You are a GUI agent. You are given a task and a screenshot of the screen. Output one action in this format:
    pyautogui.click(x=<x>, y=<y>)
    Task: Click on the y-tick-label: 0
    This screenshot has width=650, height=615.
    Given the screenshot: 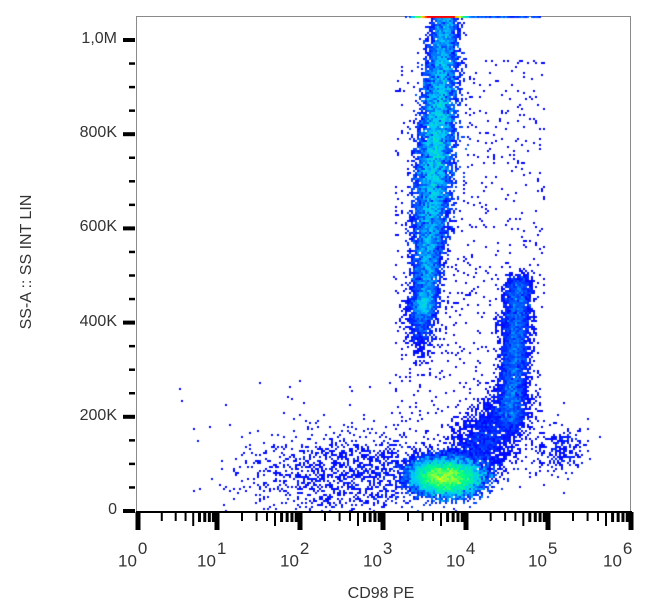 What is the action you would take?
    pyautogui.click(x=112, y=509)
    